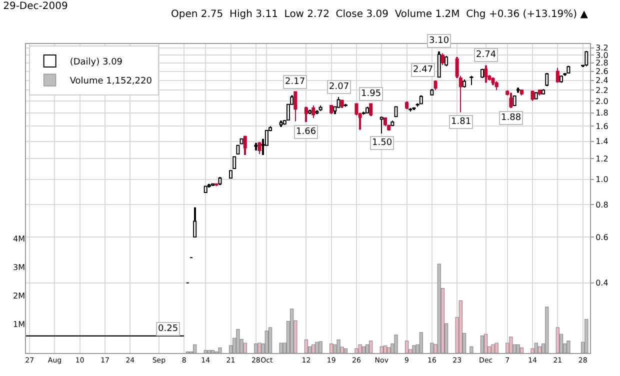 This screenshot has width=620, height=376. What do you see at coordinates (439, 41) in the screenshot?
I see `annotation: 3.10` at bounding box center [439, 41].